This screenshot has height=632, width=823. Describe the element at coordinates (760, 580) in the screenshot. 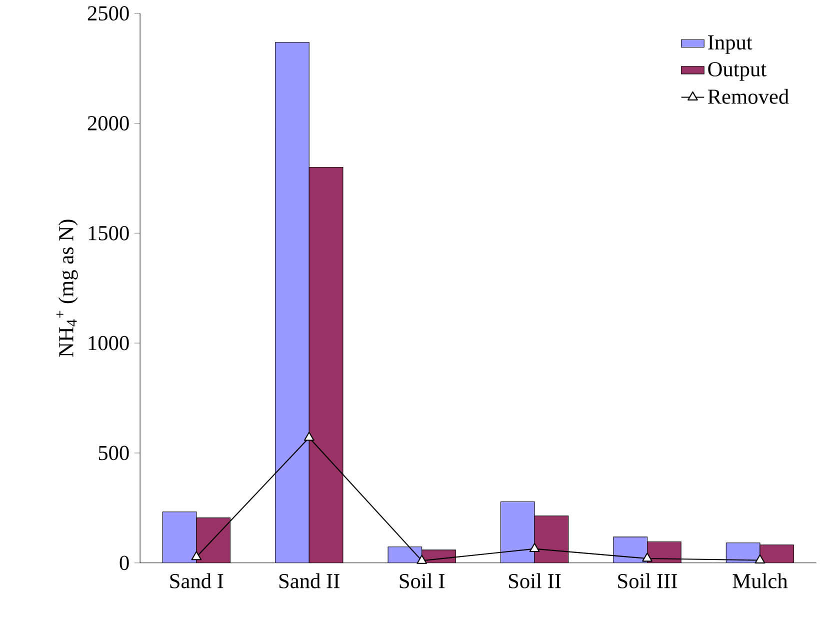

I see `x-tick-label: Mulch` at that location.